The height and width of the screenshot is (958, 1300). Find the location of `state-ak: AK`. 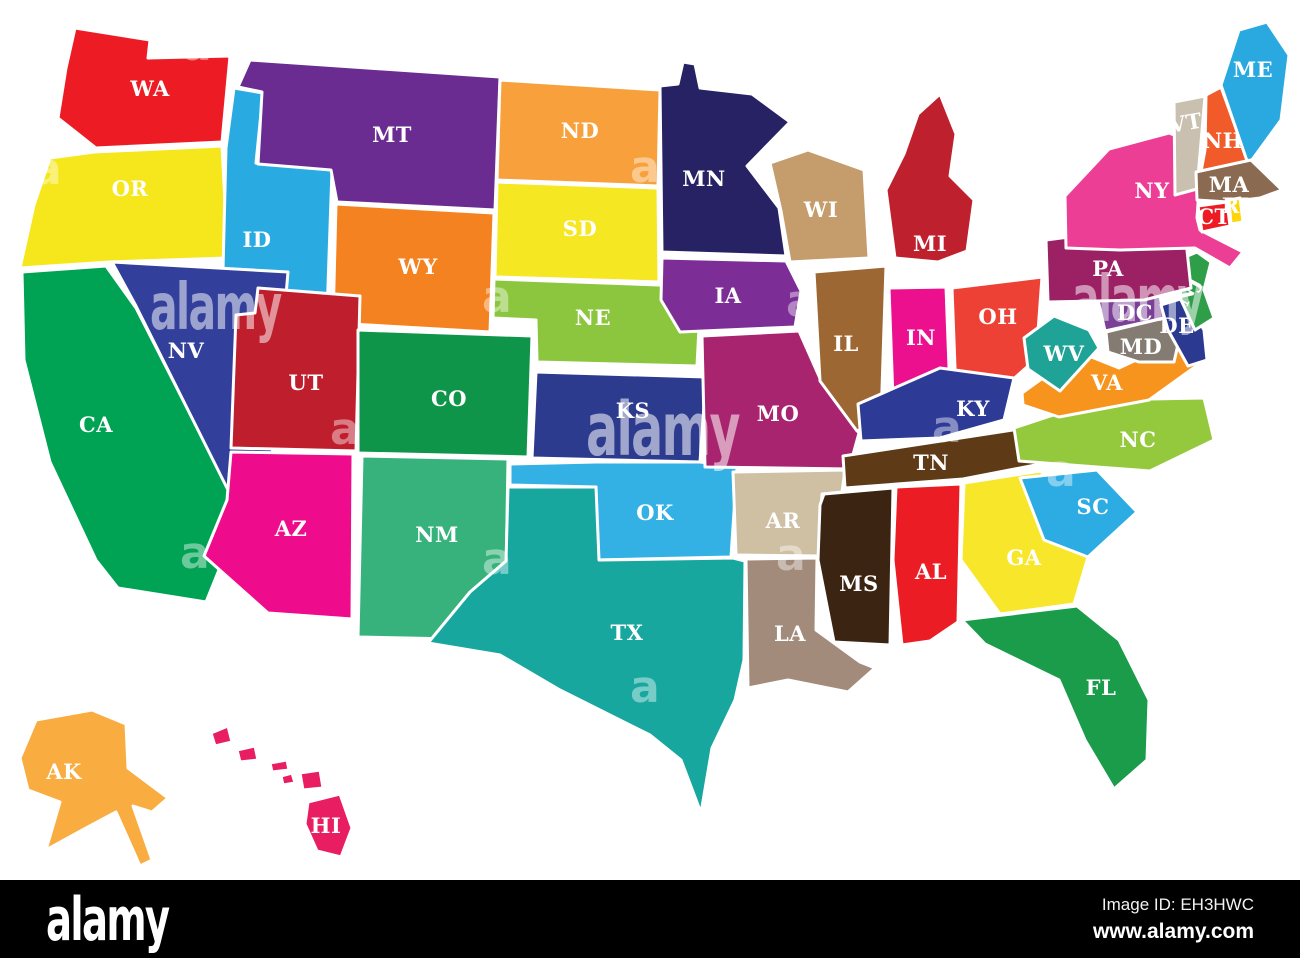

state-ak: AK is located at coordinates (94, 788).